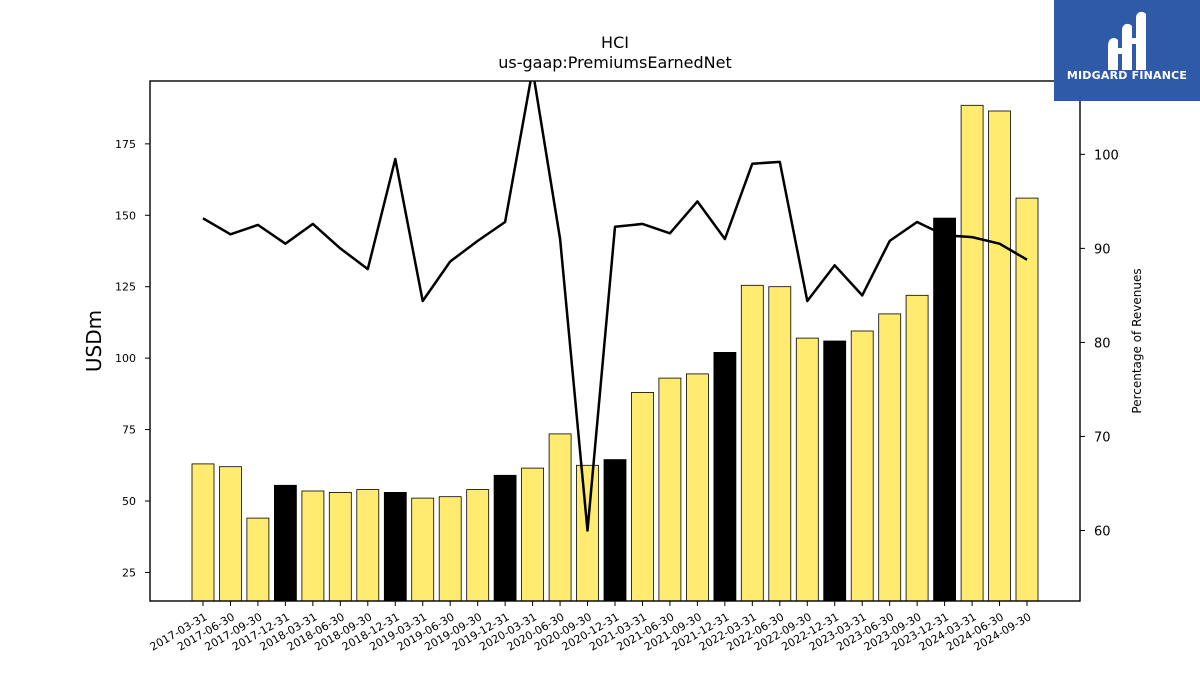 The image size is (1200, 675). Describe the element at coordinates (1127, 40) in the screenshot. I see `logo-mark-icon` at that location.